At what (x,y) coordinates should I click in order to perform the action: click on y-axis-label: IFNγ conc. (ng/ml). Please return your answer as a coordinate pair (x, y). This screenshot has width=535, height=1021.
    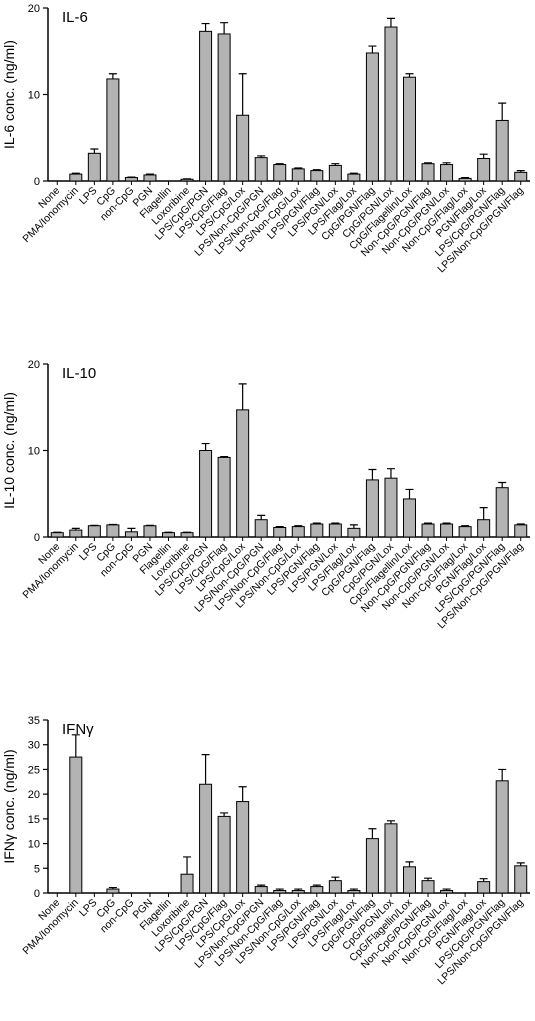
    Looking at the image, I should click on (9, 806).